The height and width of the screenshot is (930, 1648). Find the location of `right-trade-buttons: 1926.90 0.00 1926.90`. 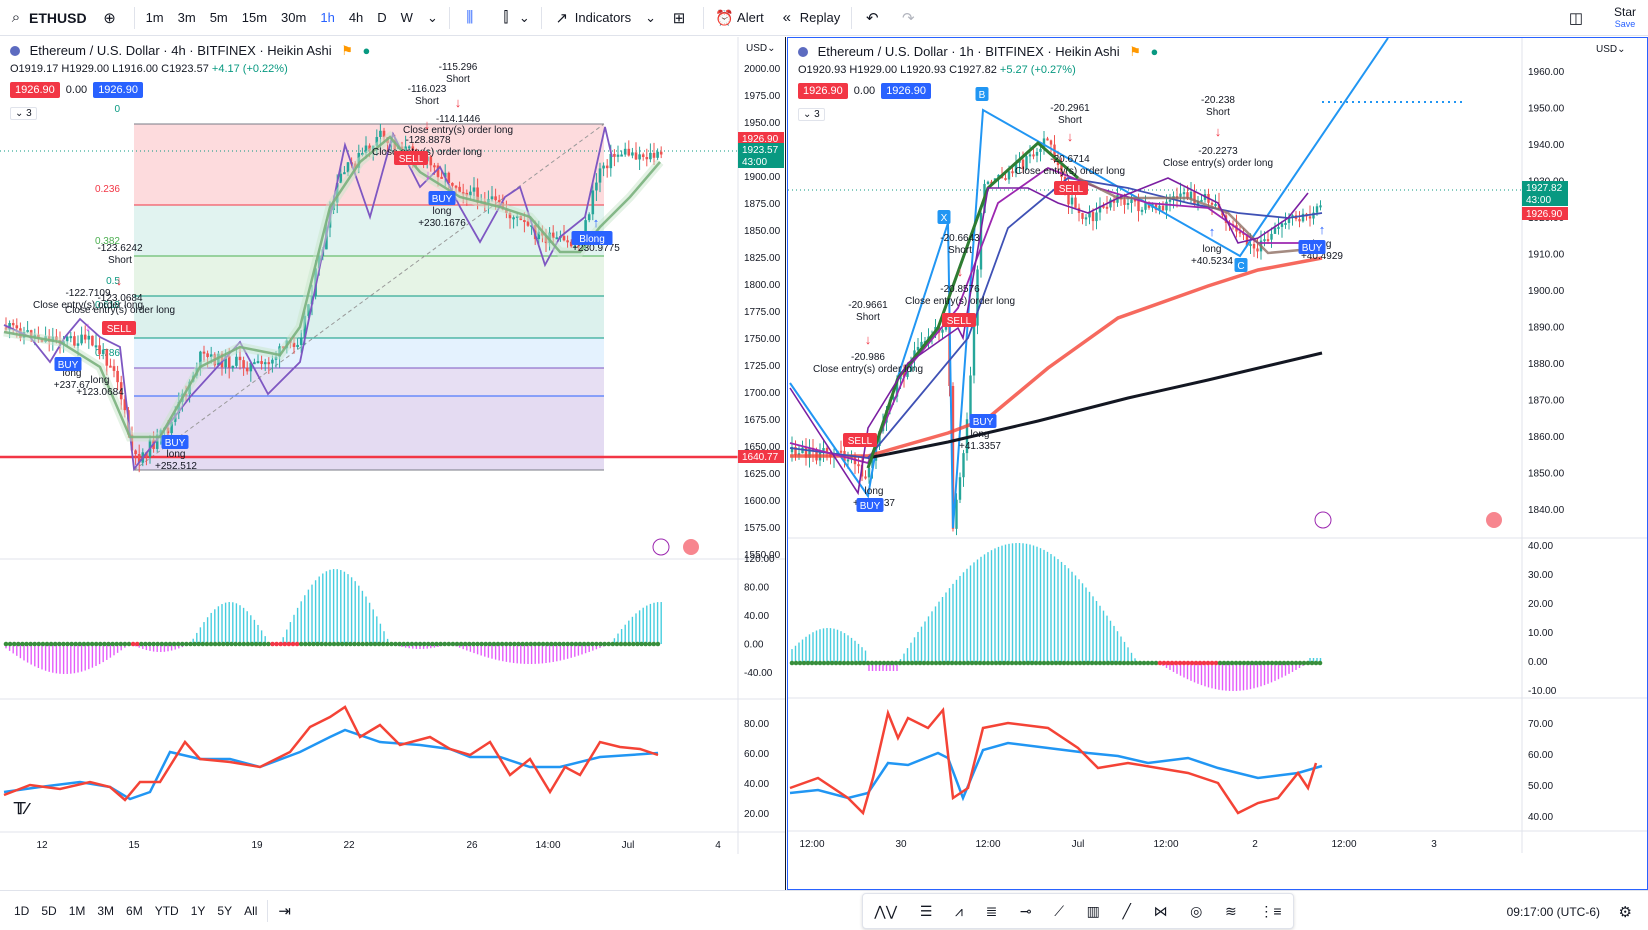

right-trade-buttons: 1926.90 0.00 1926.90 is located at coordinates (864, 91).